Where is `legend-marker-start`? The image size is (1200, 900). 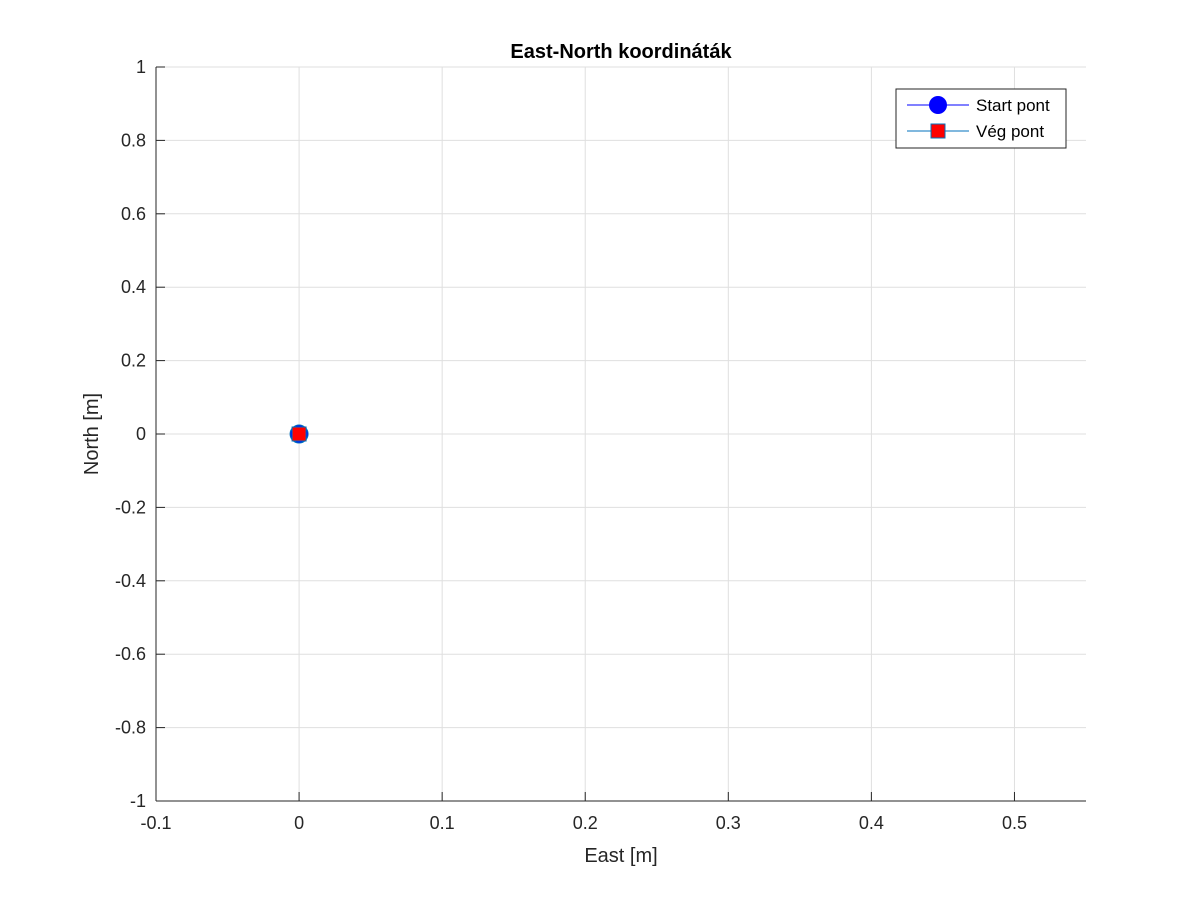
legend-marker-start is located at coordinates (938, 105).